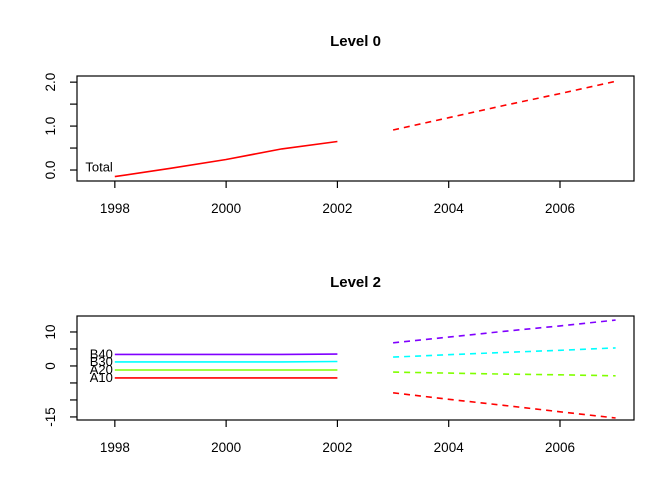 The image size is (672, 480). Describe the element at coordinates (504, 352) in the screenshot. I see `series-B30-forecast-line` at that location.